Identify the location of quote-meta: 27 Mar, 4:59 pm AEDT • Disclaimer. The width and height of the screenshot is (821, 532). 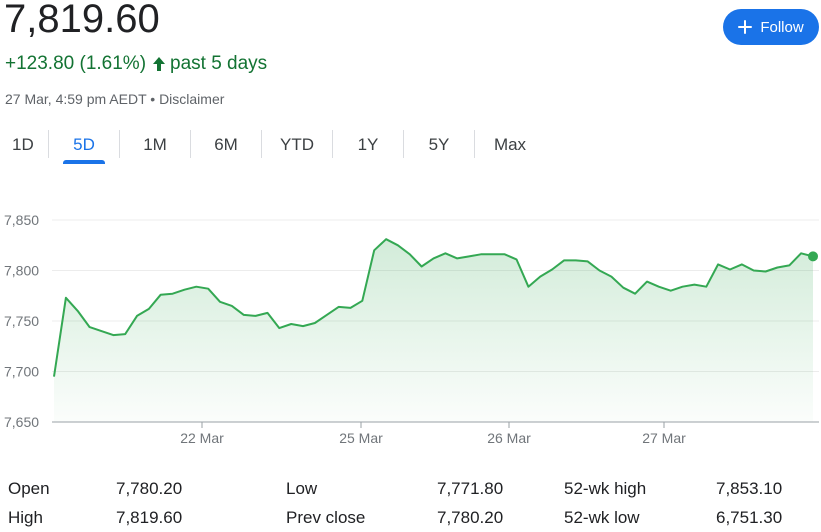
(114, 99).